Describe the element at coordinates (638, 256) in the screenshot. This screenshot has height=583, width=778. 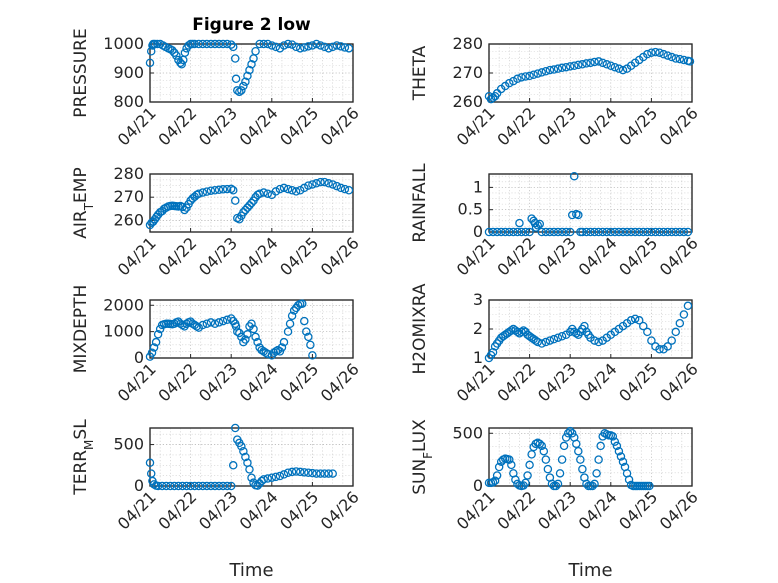
I see `x-tick-label: 04/25` at that location.